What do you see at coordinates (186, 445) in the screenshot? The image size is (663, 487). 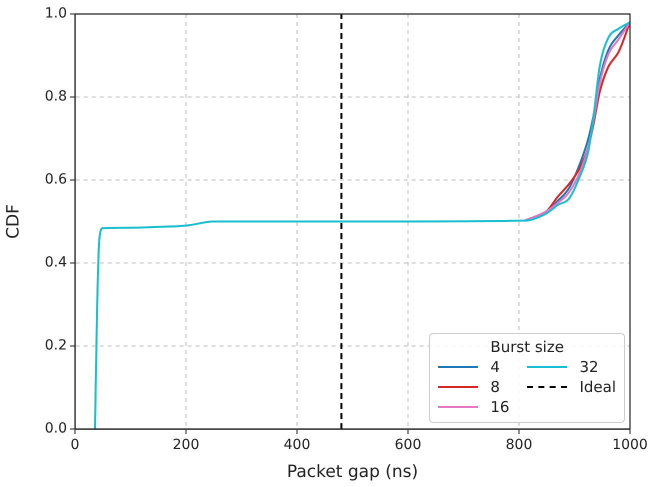 I see `x-tick-label: 200` at bounding box center [186, 445].